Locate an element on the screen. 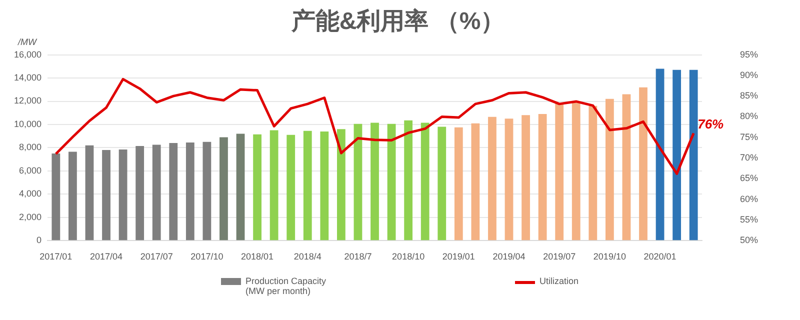  y2-tick-label: 80% is located at coordinates (749, 116).